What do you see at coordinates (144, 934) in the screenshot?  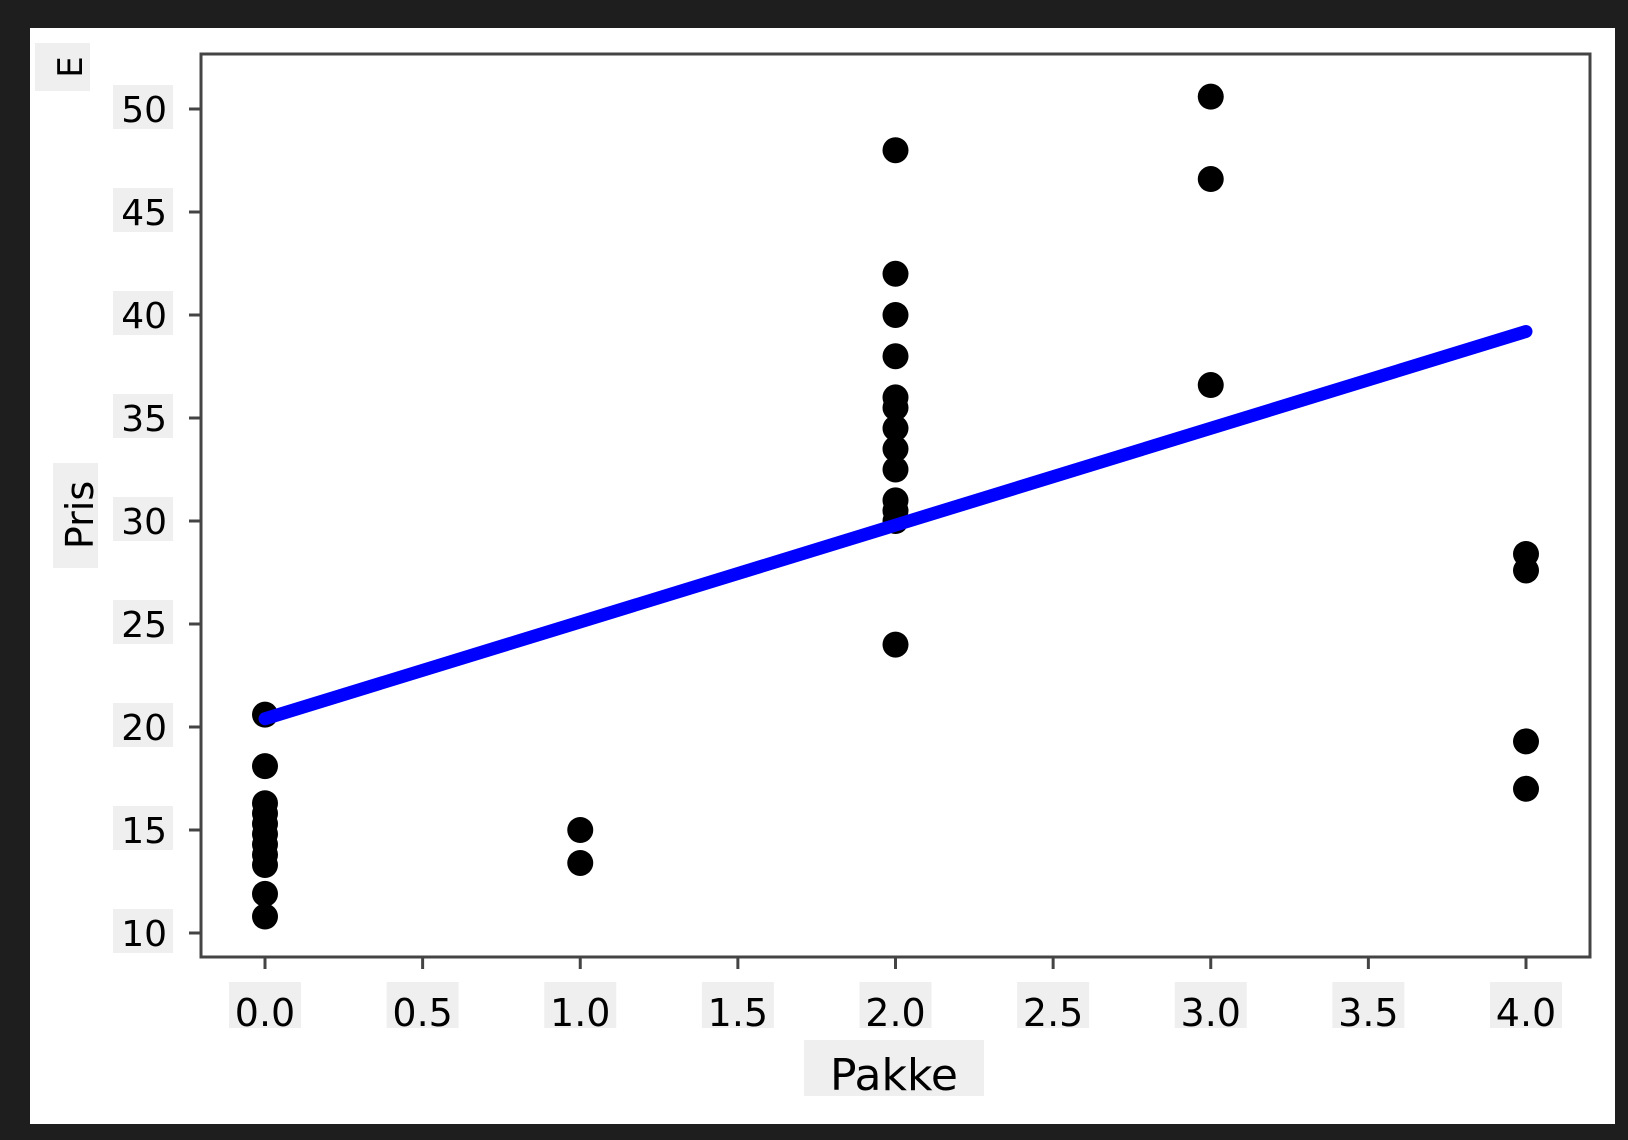 I see `y-tick-label: 10` at bounding box center [144, 934].